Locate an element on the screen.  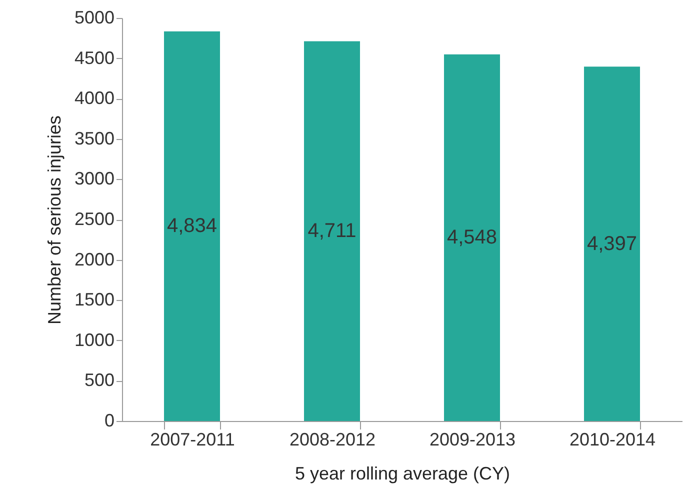
y-tick-label: 500 is located at coordinates (99, 380).